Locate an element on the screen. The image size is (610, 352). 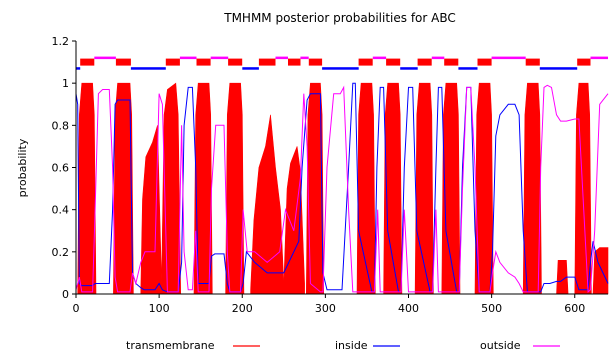
x-tick-label: 0 is located at coordinates (76, 308).